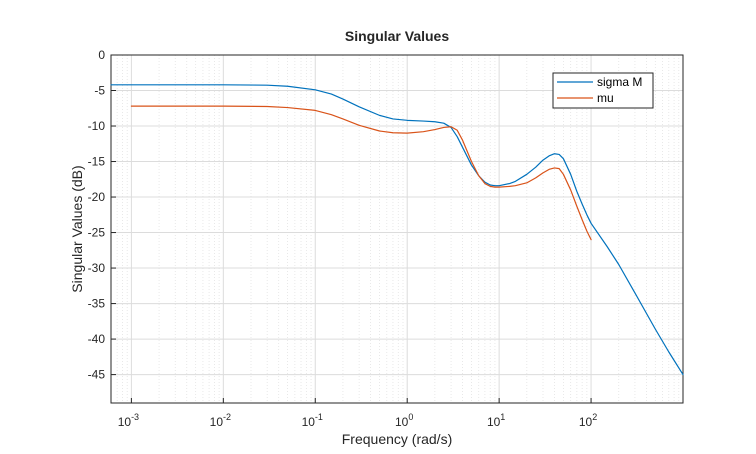 This screenshot has height=454, width=756. Describe the element at coordinates (102, 215) in the screenshot. I see `y-axis-ticks: 0 -5 -10 -15 -20 -25 -30 -35 -40 -45` at that location.